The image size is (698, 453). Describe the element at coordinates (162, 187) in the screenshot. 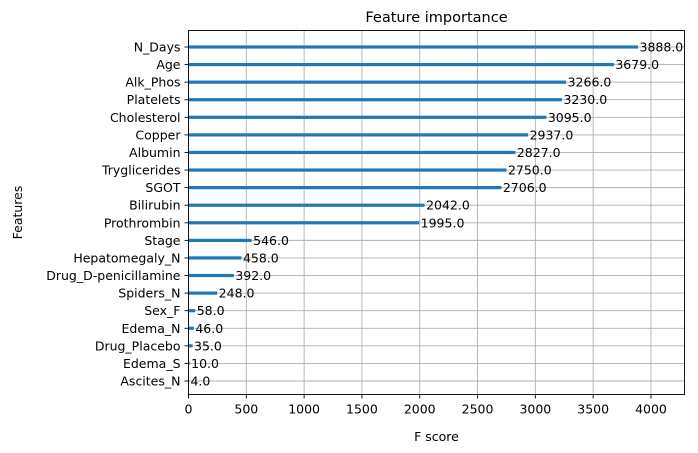

I see `y-tick-label: SGOT` at that location.